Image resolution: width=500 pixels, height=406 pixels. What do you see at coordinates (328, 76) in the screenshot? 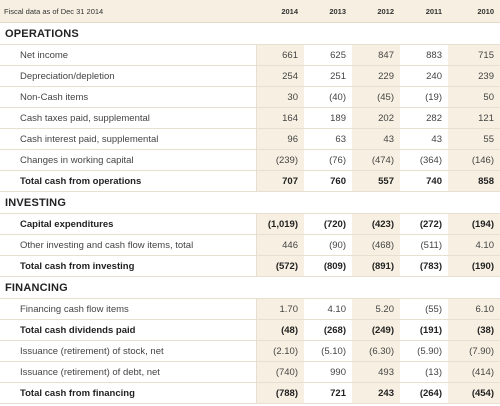
I see `value-cell-2013: 251` at bounding box center [328, 76].